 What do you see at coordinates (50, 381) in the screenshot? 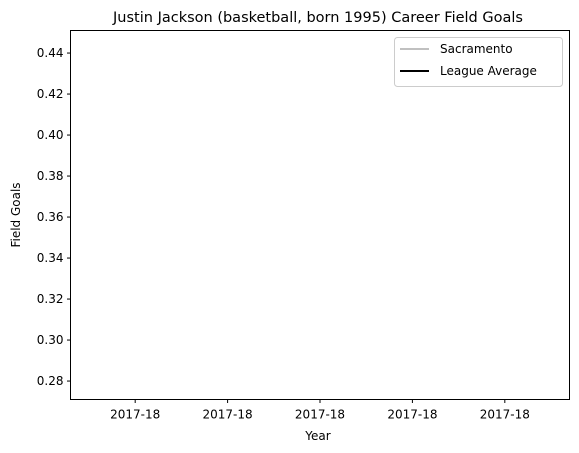
I see `y-tick-label: 0.28` at bounding box center [50, 381].